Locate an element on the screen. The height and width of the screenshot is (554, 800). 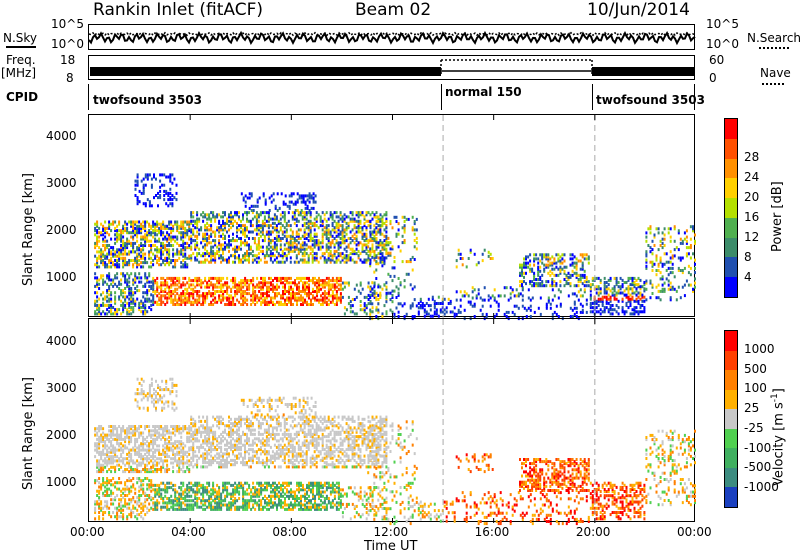
freq-panel is located at coordinates (391, 67).